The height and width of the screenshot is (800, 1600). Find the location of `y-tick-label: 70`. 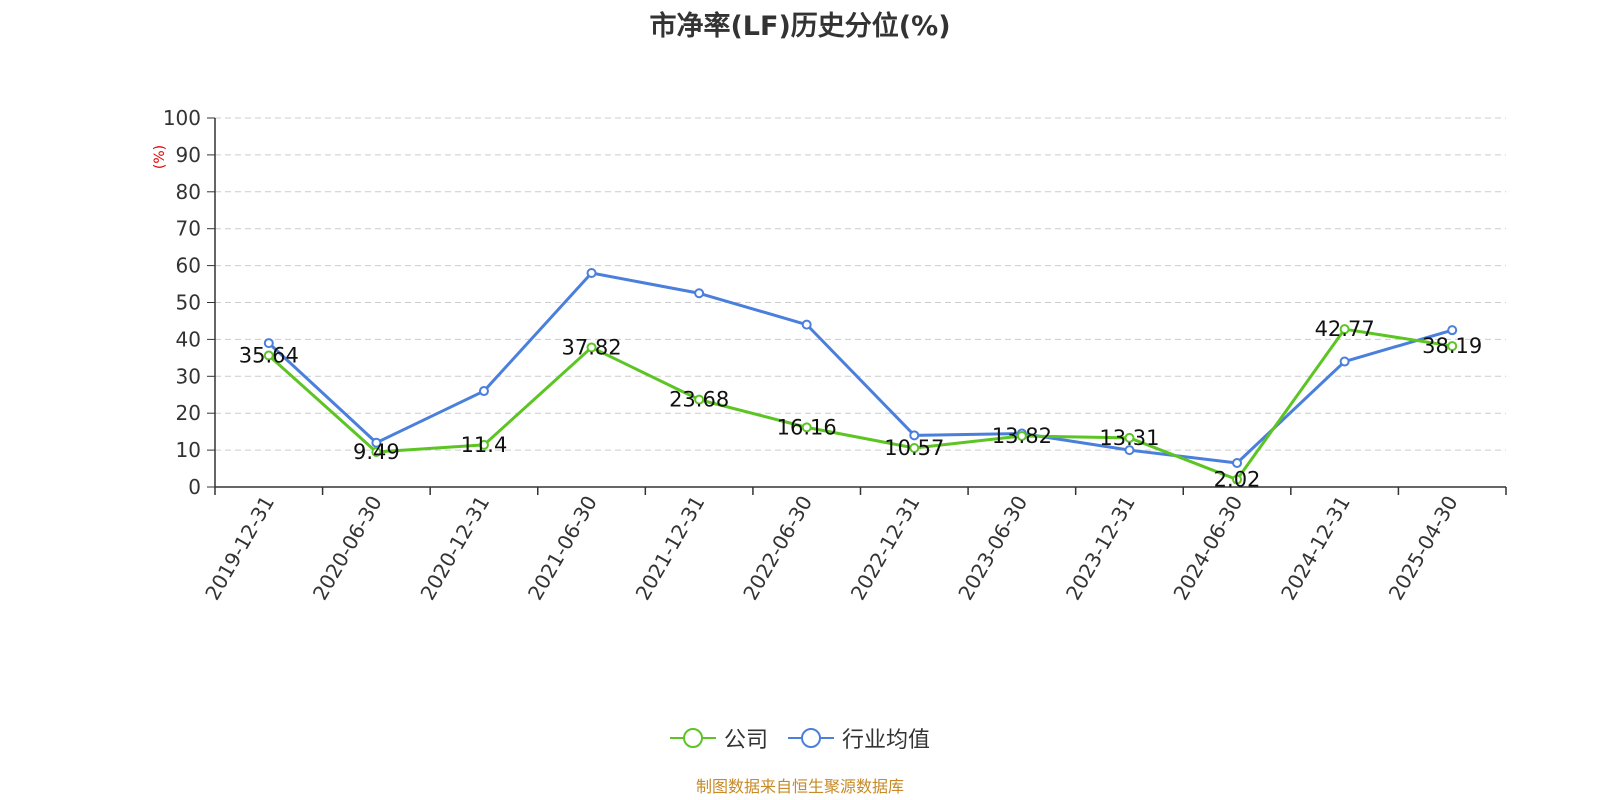

y-tick-label: 70 is located at coordinates (188, 229).